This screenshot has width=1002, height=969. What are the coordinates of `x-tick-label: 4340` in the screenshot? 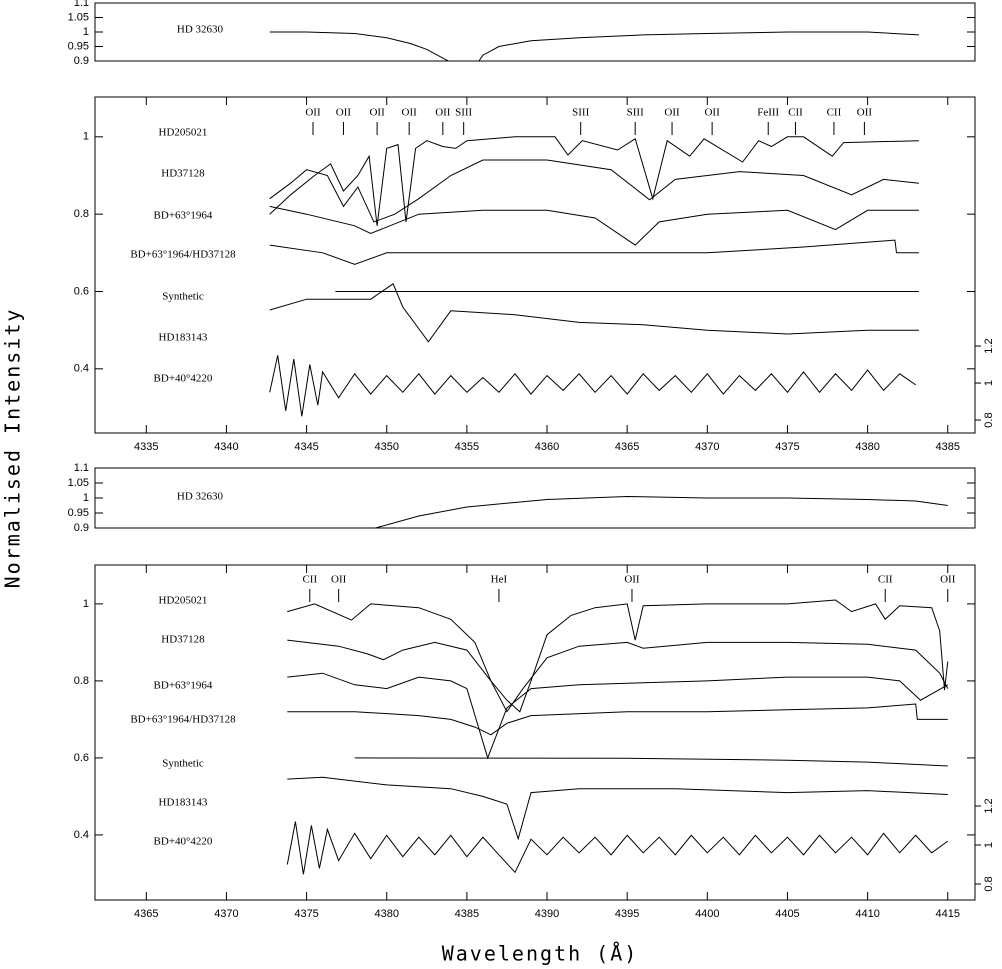 It's located at (226, 447).